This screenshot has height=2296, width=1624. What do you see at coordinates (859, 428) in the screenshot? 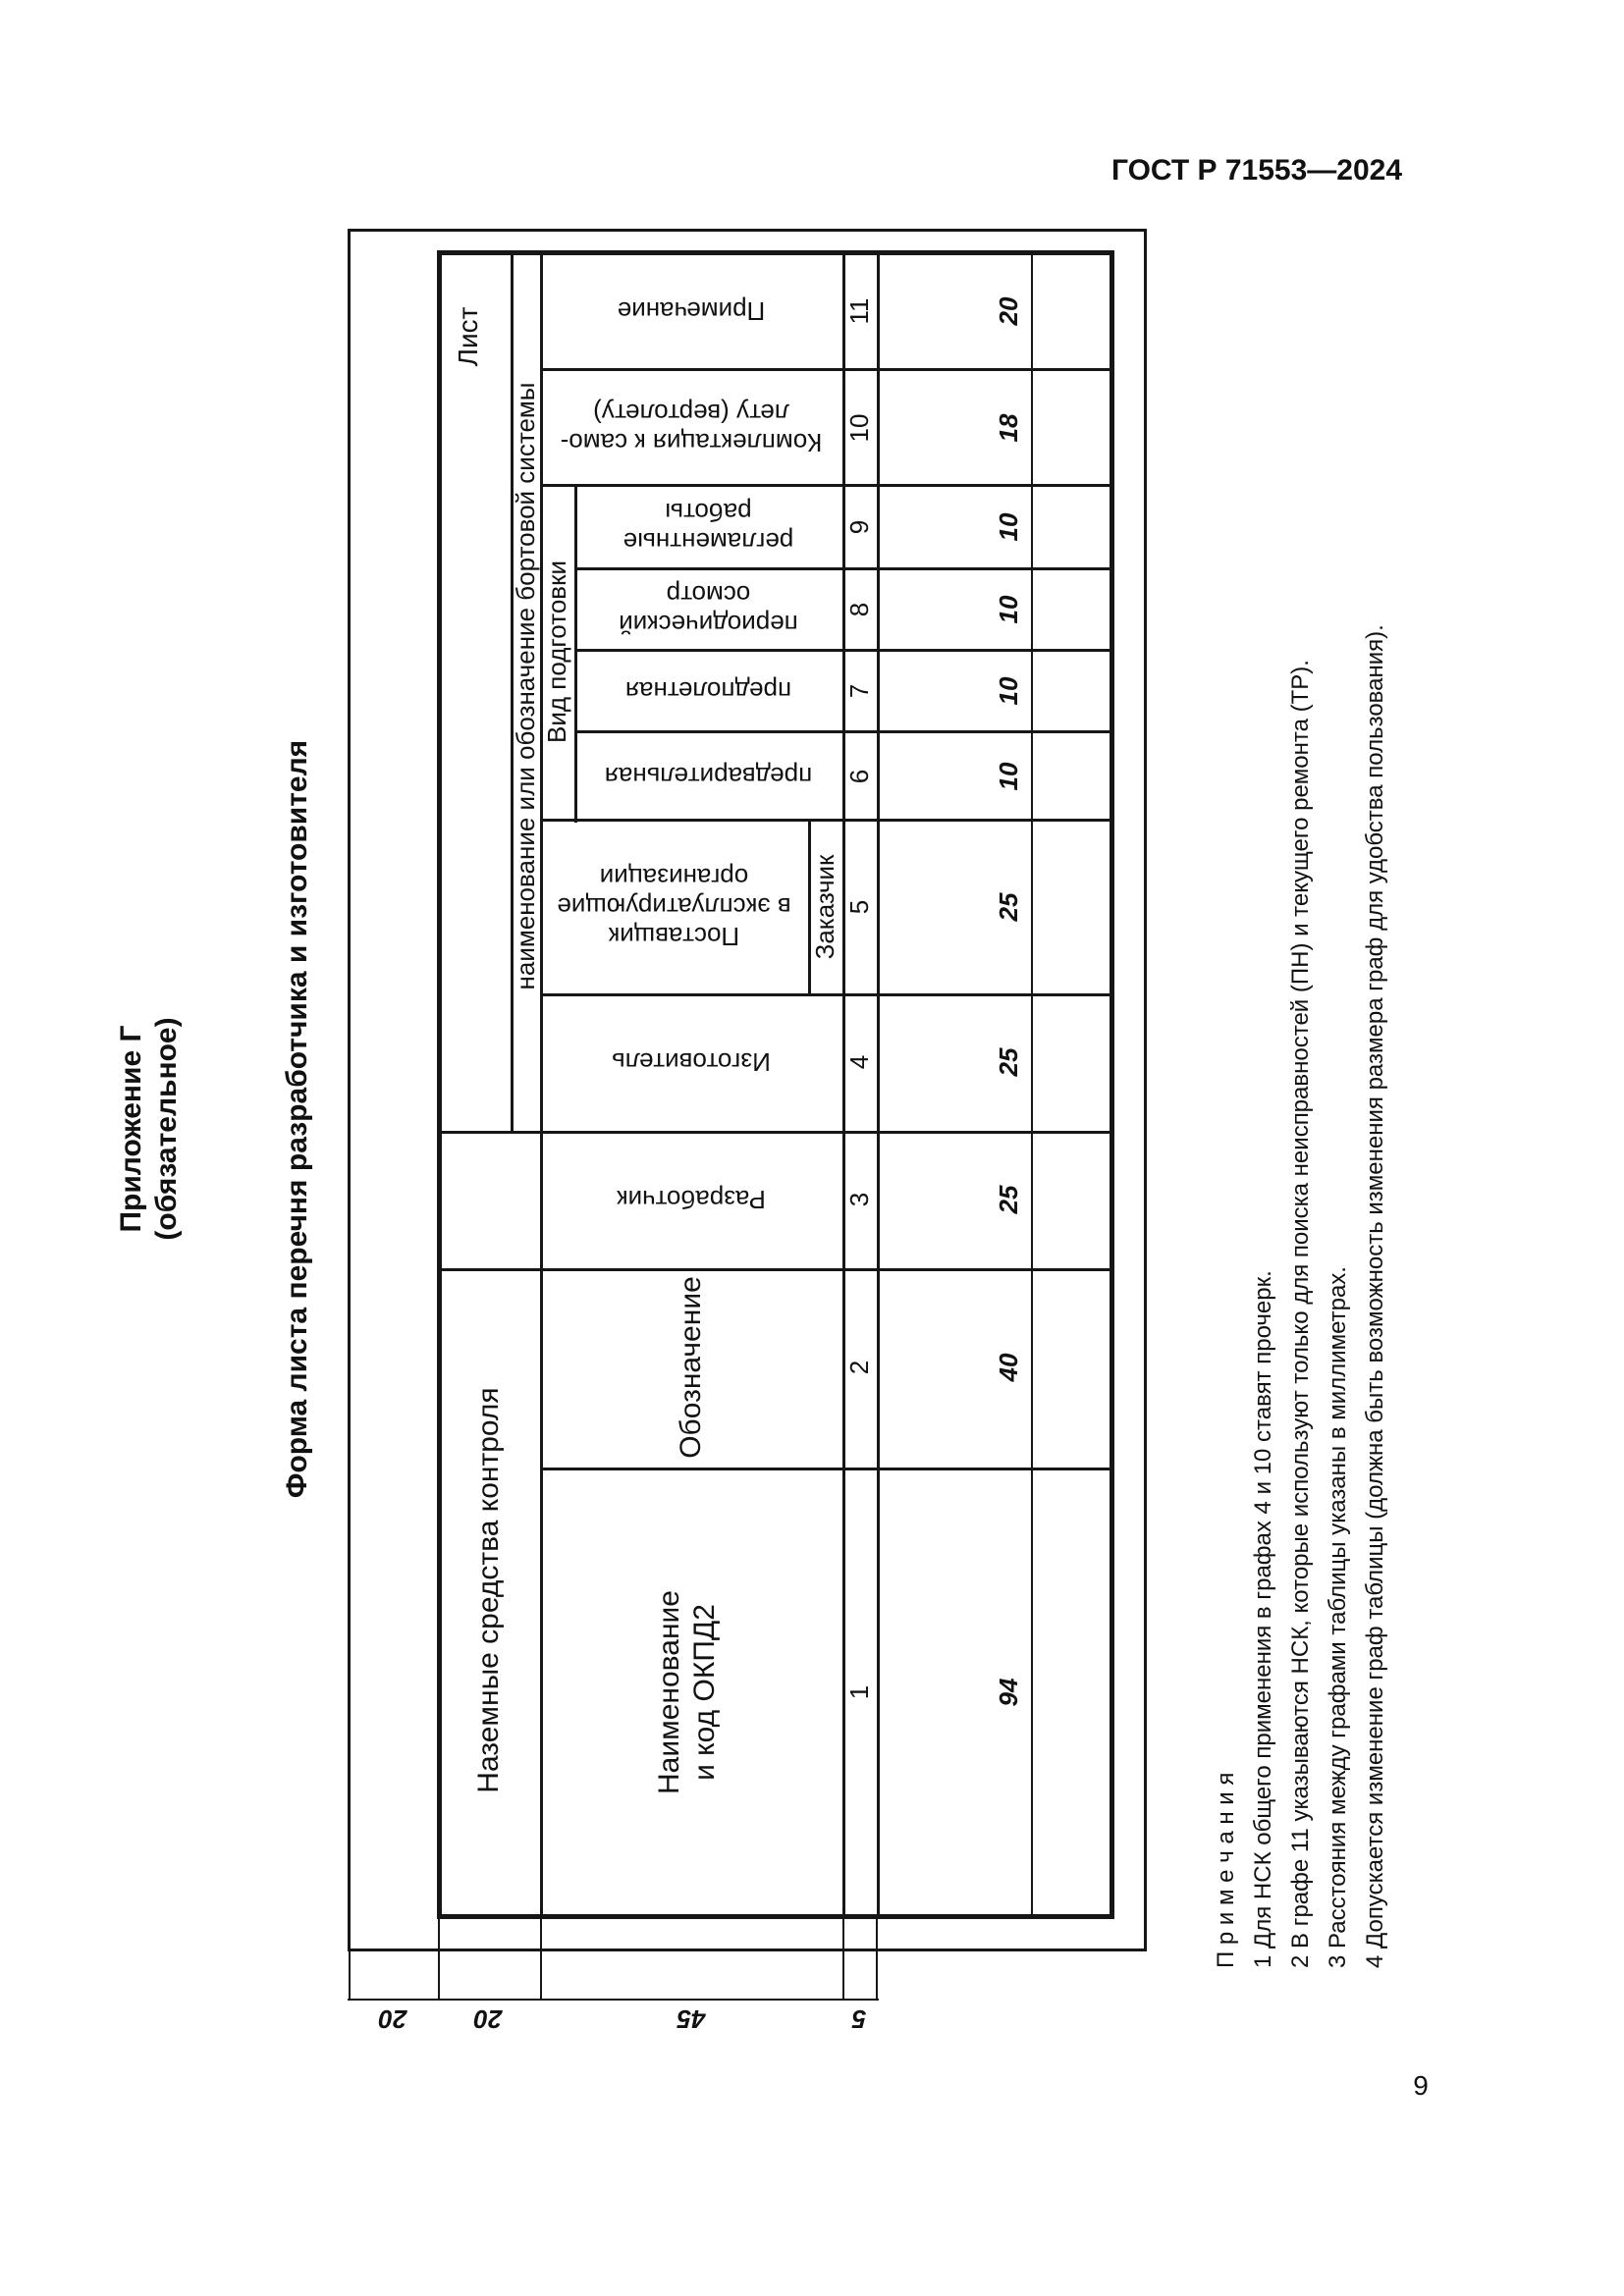
I see `column-number-10: 10` at bounding box center [859, 428].